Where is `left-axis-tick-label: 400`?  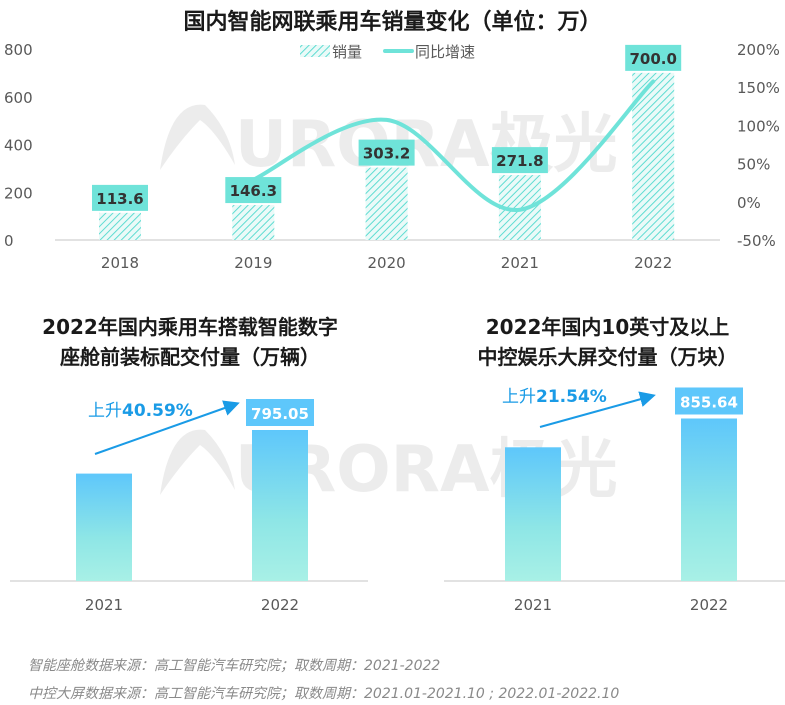 left-axis-tick-label: 400 is located at coordinates (18, 146).